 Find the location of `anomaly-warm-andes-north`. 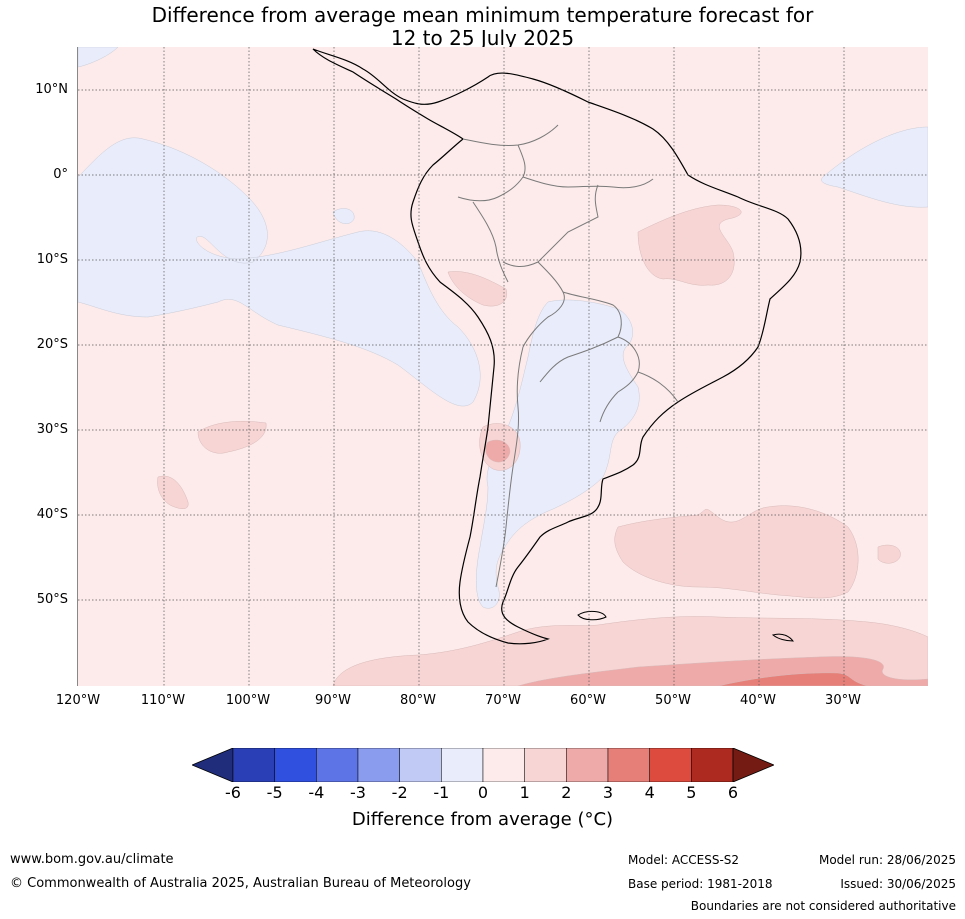

anomaly-warm-andes-north is located at coordinates (477, 289).